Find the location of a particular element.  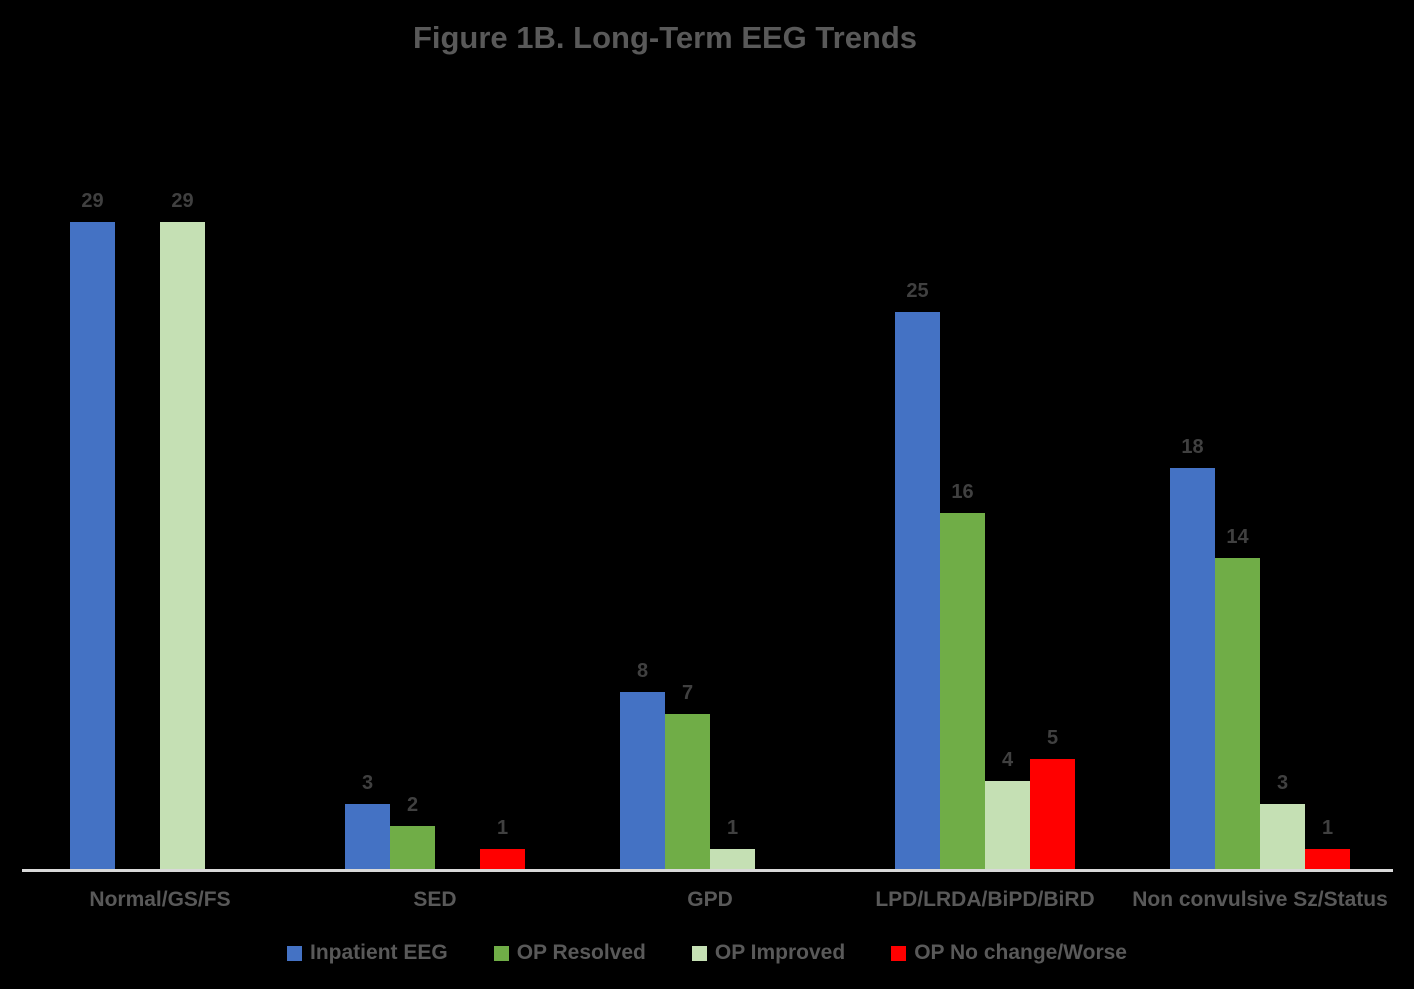

bar-value-label: 14 is located at coordinates (1237, 537).